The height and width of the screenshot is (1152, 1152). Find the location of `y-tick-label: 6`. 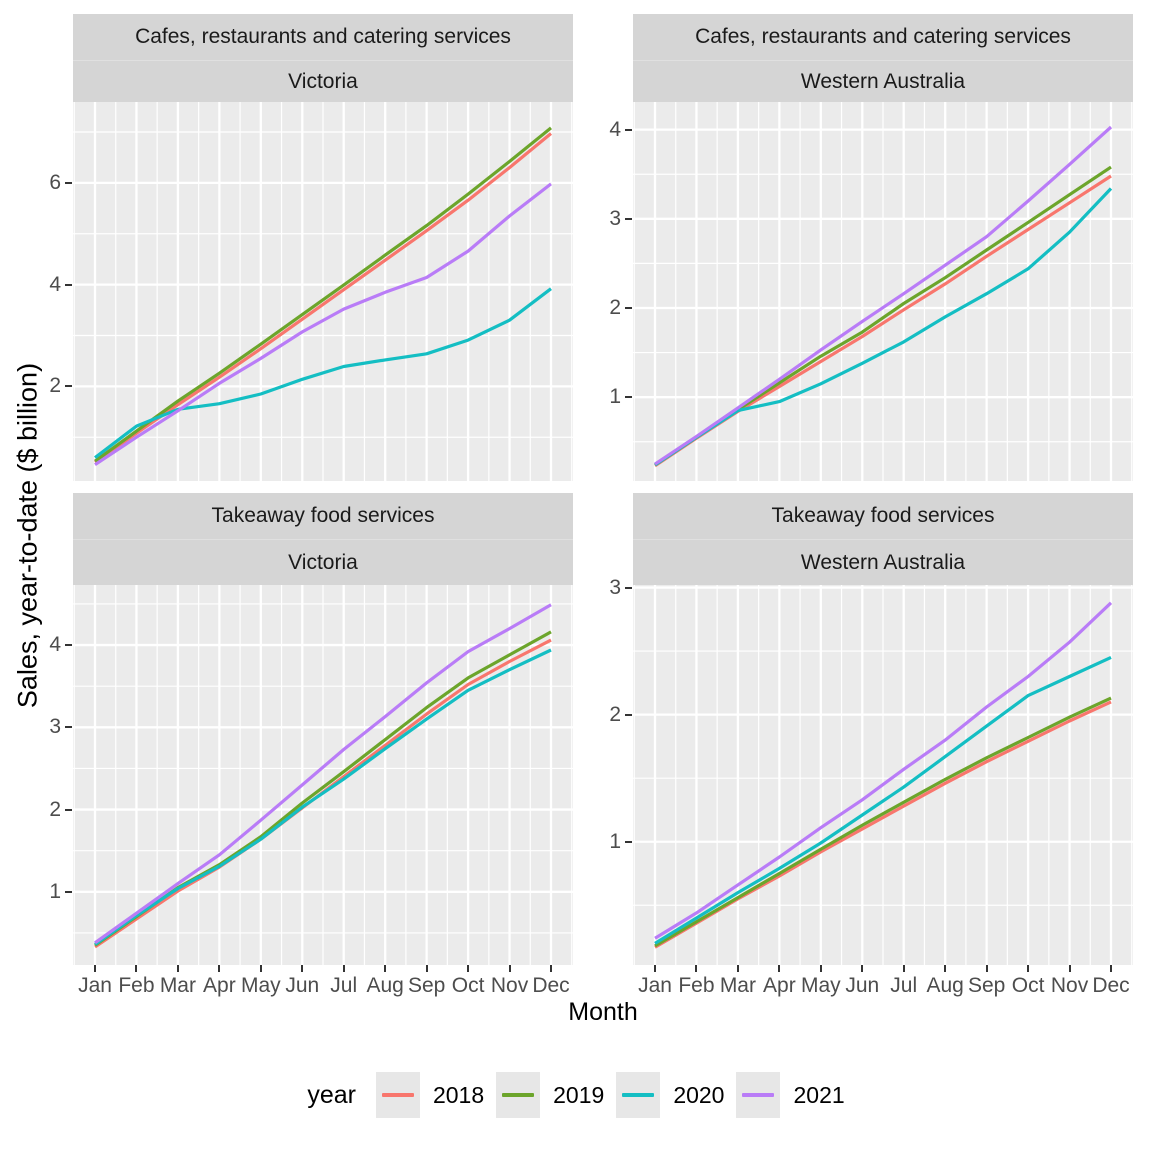

y-tick-label: 6 is located at coordinates (55, 182).